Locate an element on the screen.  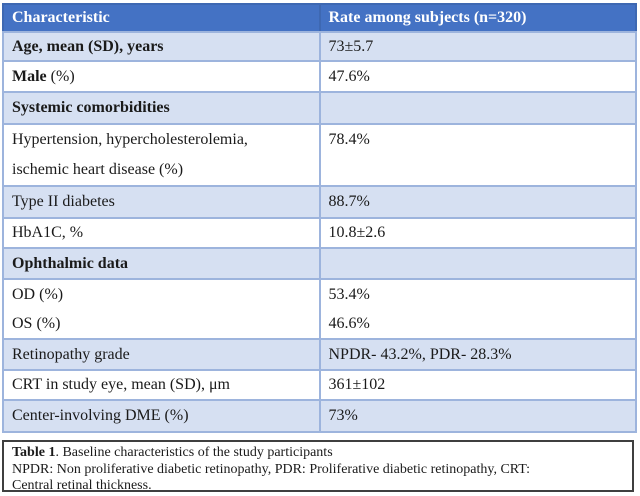
row-value: 78.4% is located at coordinates (477, 155).